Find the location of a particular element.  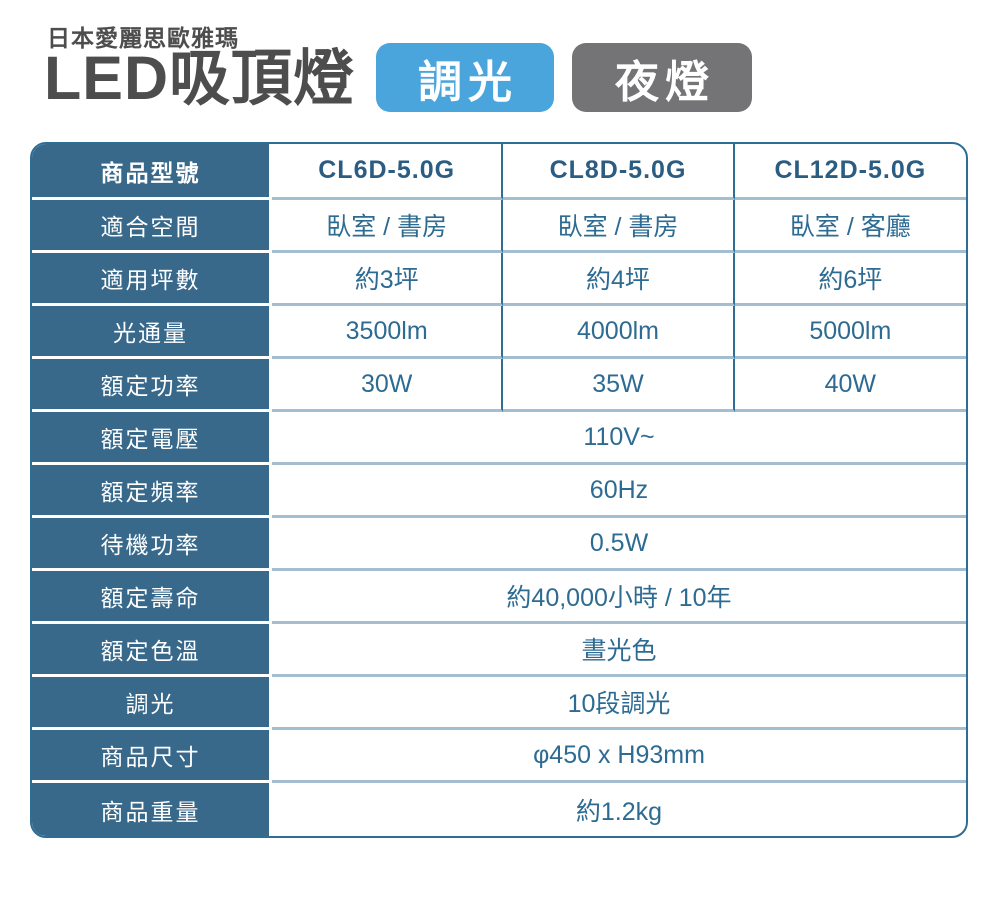

nightlight-badge: 夜燈 is located at coordinates (662, 77).